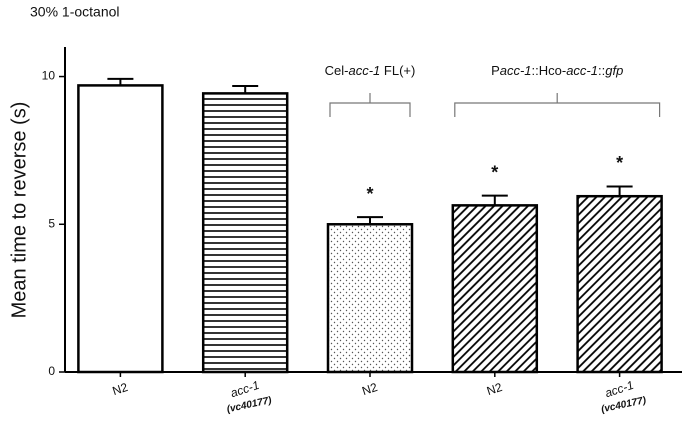 This screenshot has width=685, height=421. I want to click on text-part: gfp, so click(614, 70).